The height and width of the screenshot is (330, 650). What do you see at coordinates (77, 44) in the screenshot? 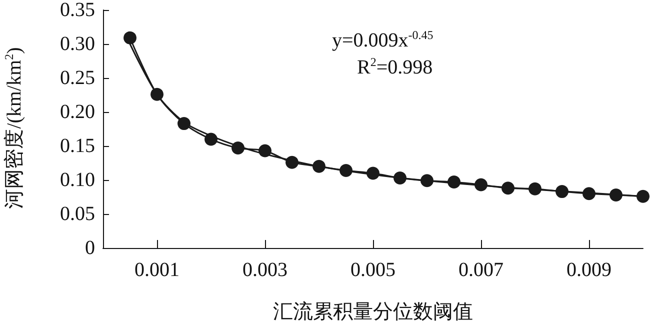
I see `y-tick-label: 0.30` at bounding box center [77, 44].